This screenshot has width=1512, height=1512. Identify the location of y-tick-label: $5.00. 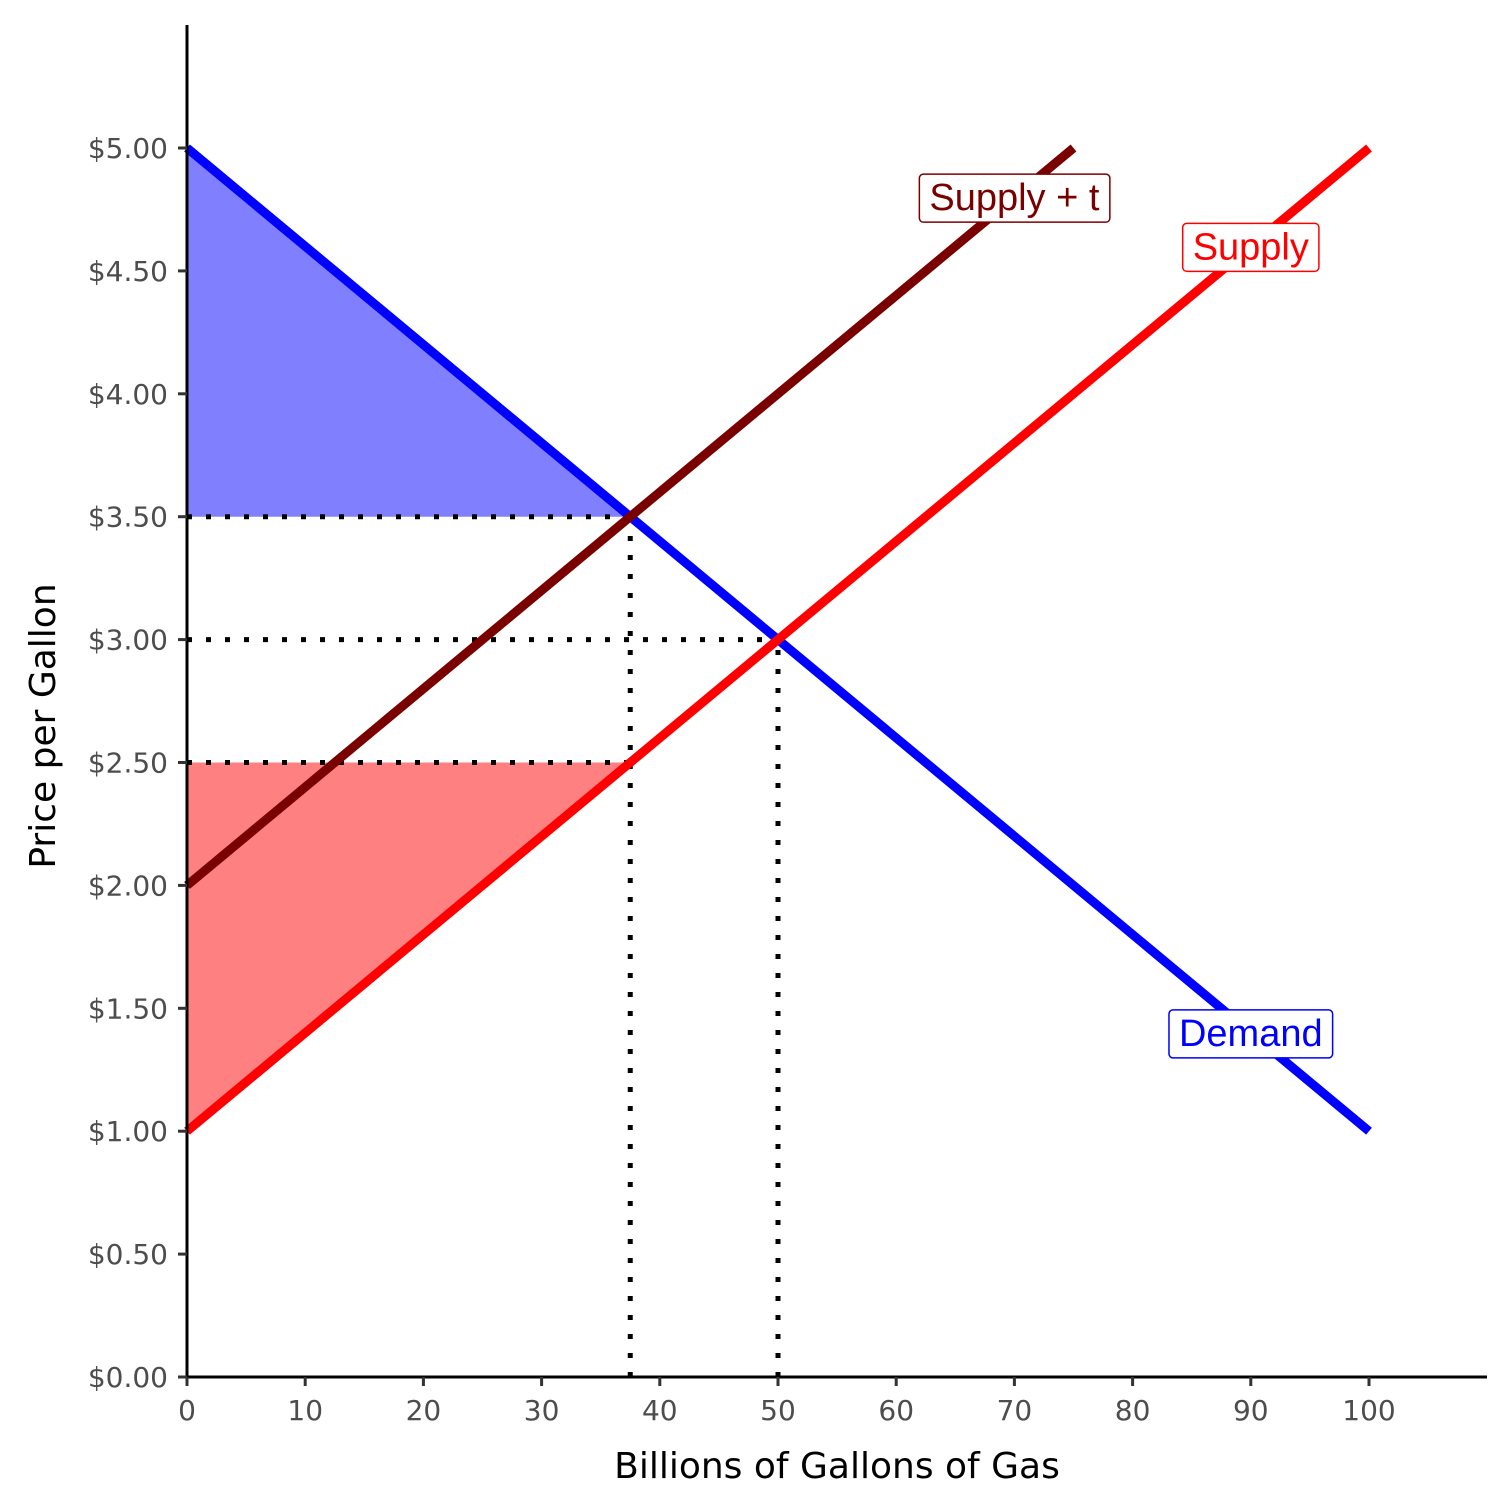
(128, 148).